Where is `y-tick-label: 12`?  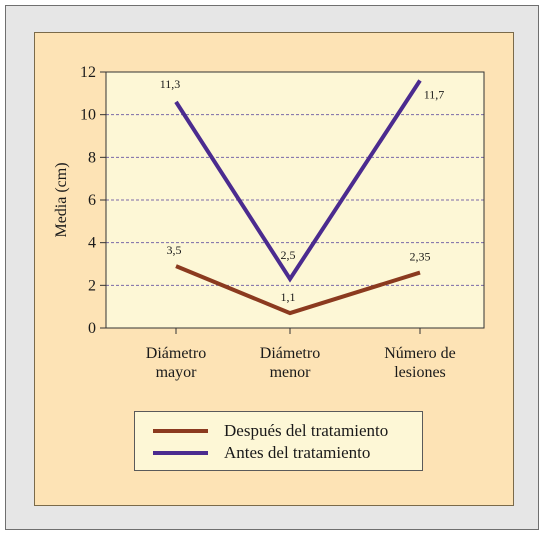
y-tick-label: 12 is located at coordinates (88, 72).